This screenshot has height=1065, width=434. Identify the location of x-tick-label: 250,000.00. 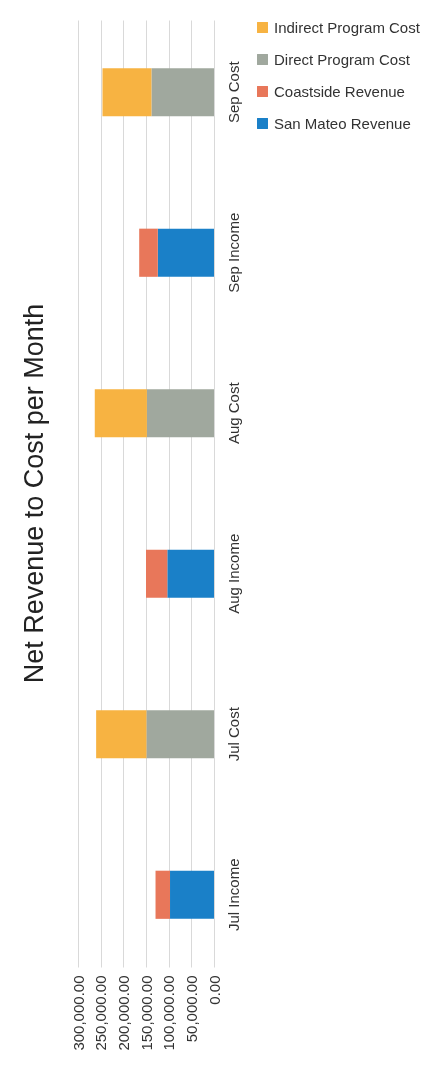
(101, 1013).